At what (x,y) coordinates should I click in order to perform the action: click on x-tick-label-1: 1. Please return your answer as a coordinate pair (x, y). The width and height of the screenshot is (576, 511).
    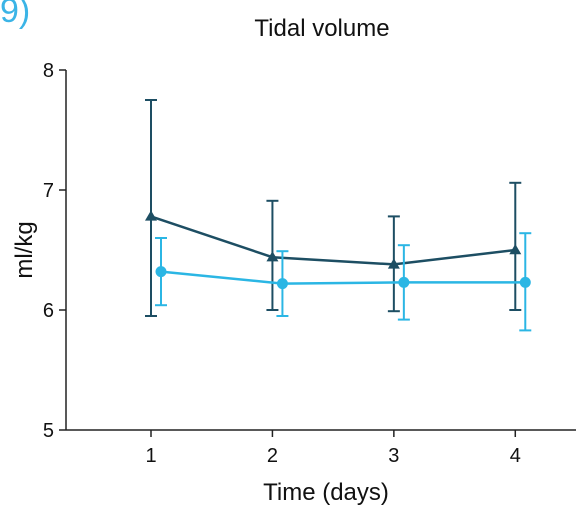
    Looking at the image, I should click on (150, 456).